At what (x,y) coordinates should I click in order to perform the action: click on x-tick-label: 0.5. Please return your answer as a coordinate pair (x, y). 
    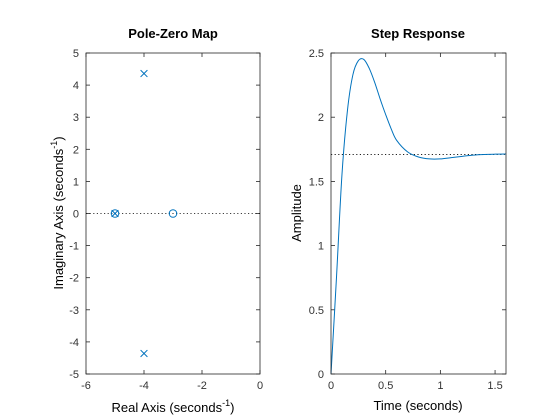
    Looking at the image, I should click on (385, 386).